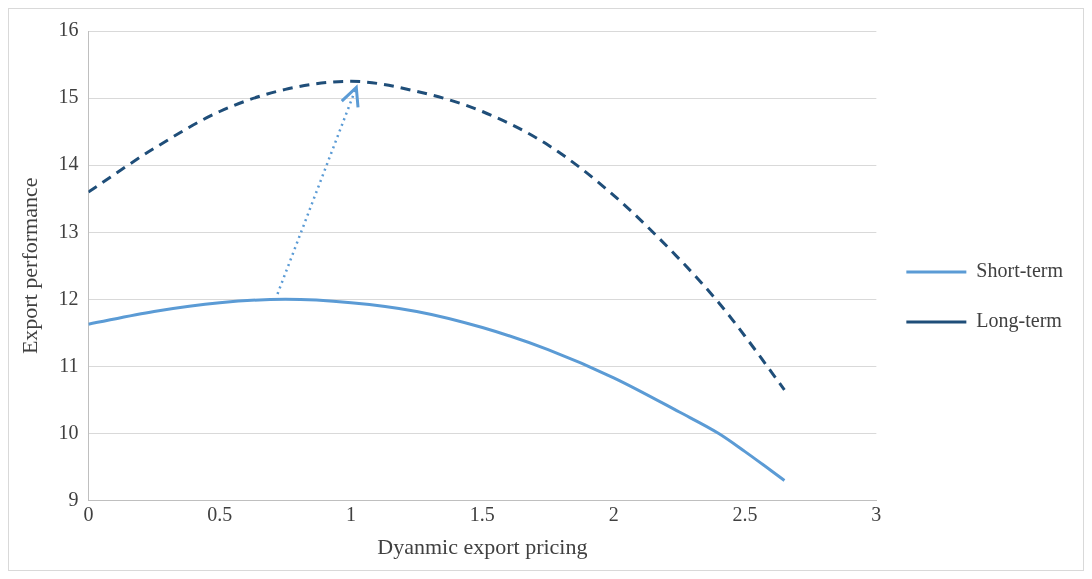  What do you see at coordinates (351, 513) in the screenshot?
I see `x-tick-label: 1` at bounding box center [351, 513].